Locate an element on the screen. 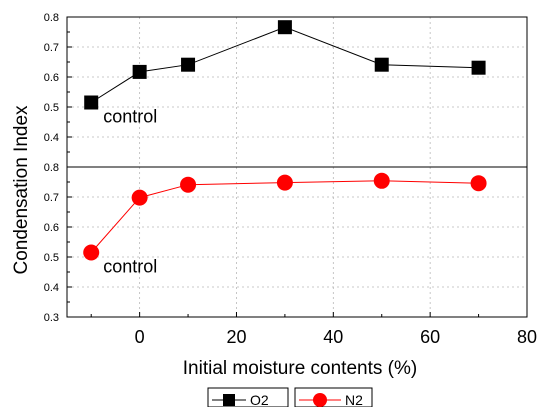 This screenshot has height=407, width=540. x-tick-label: 20 is located at coordinates (236, 337).